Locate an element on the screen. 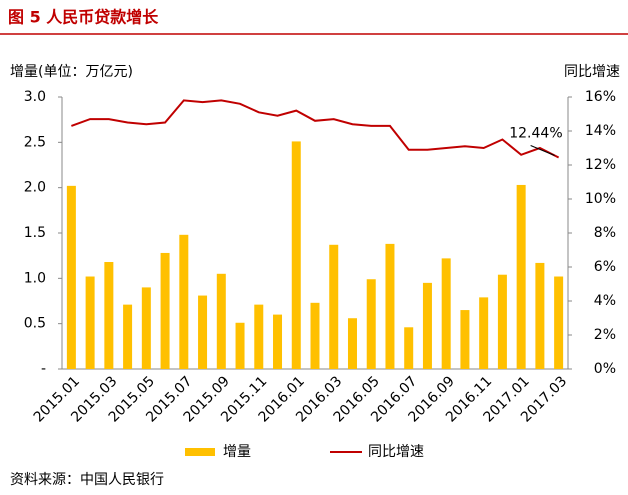  y-tick-label: 1.5 is located at coordinates (35, 233).